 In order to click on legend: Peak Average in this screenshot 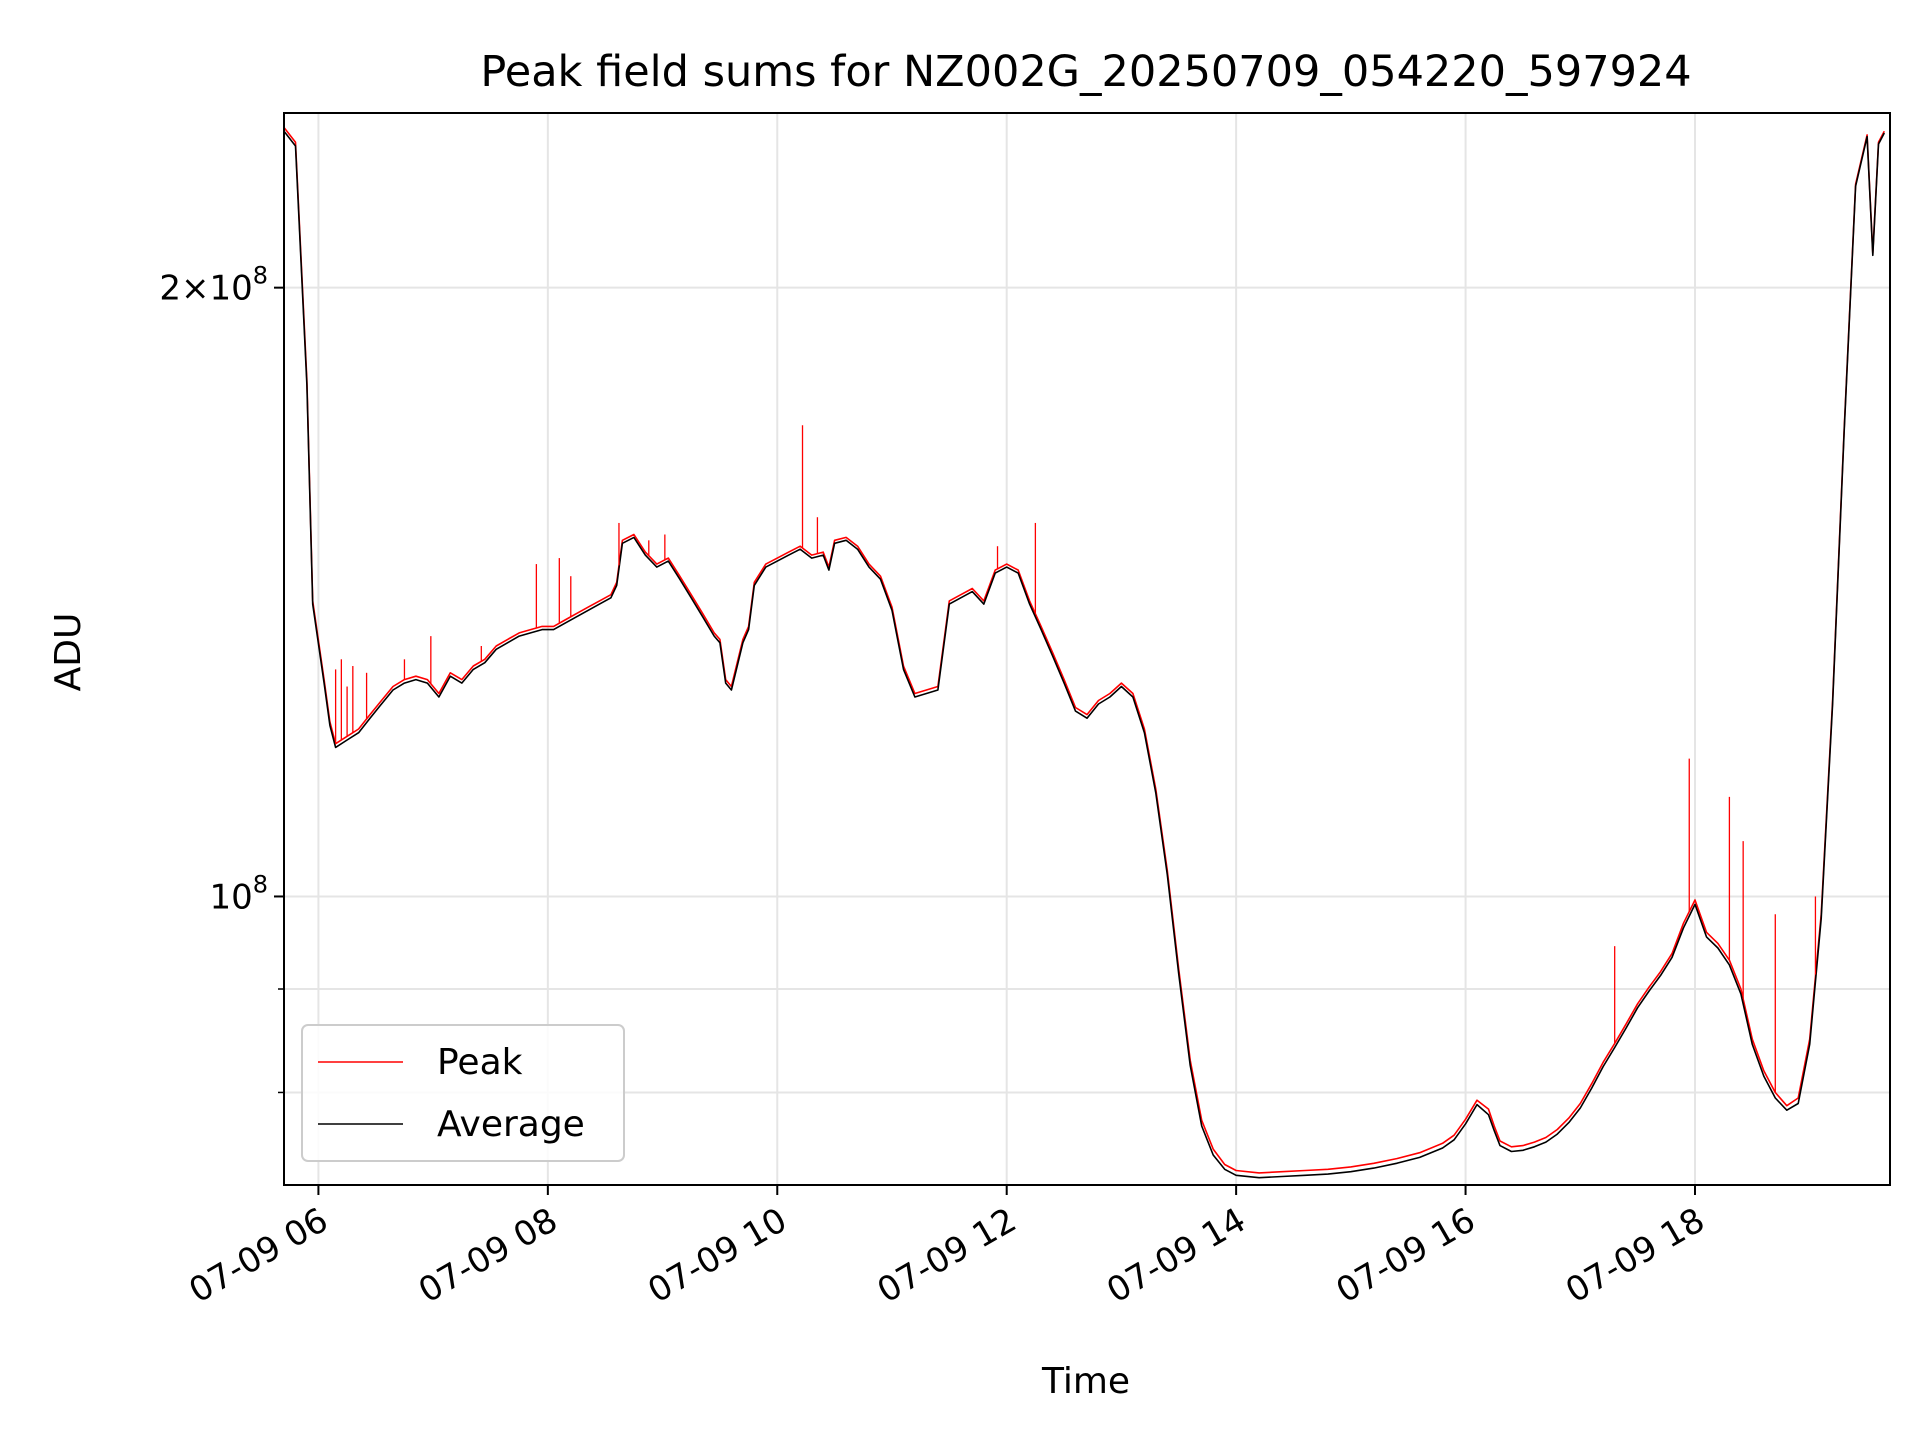, I will do `click(463, 1093)`.